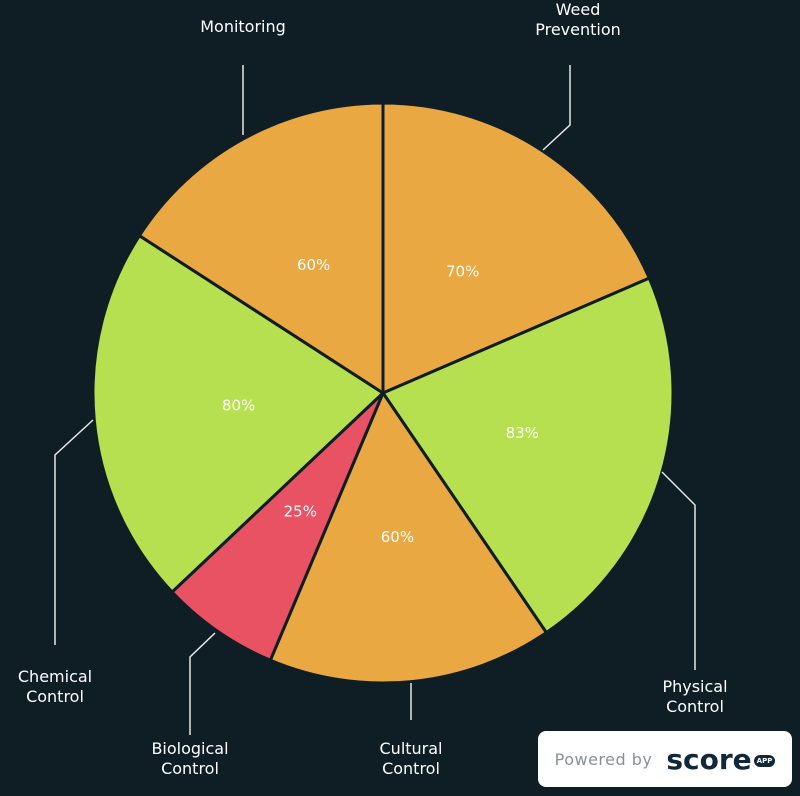 The width and height of the screenshot is (800, 796). What do you see at coordinates (695, 696) in the screenshot?
I see `category-label: Physical Control` at bounding box center [695, 696].